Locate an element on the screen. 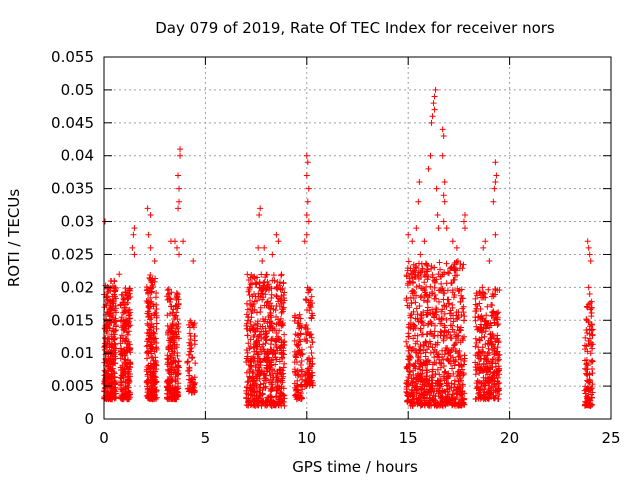  y-tick-label: 0.045 is located at coordinates (72, 123).